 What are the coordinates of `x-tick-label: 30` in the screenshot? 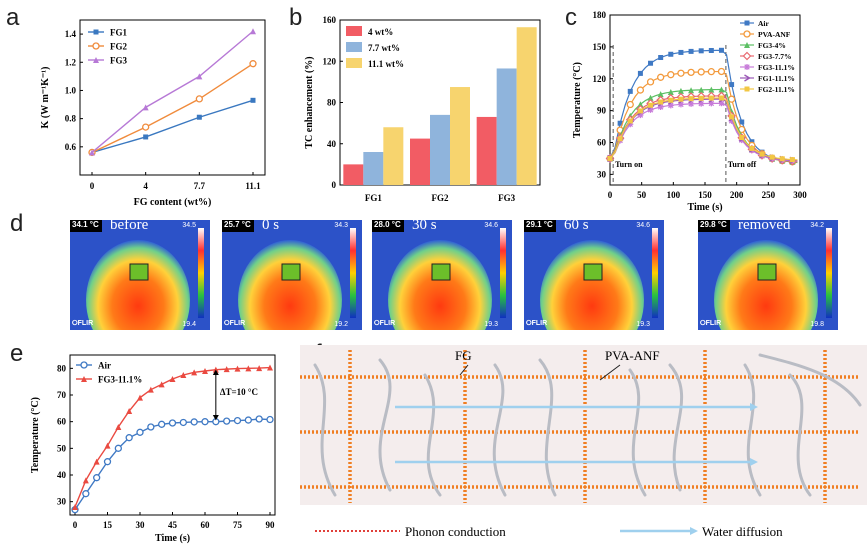 It's located at (141, 525).